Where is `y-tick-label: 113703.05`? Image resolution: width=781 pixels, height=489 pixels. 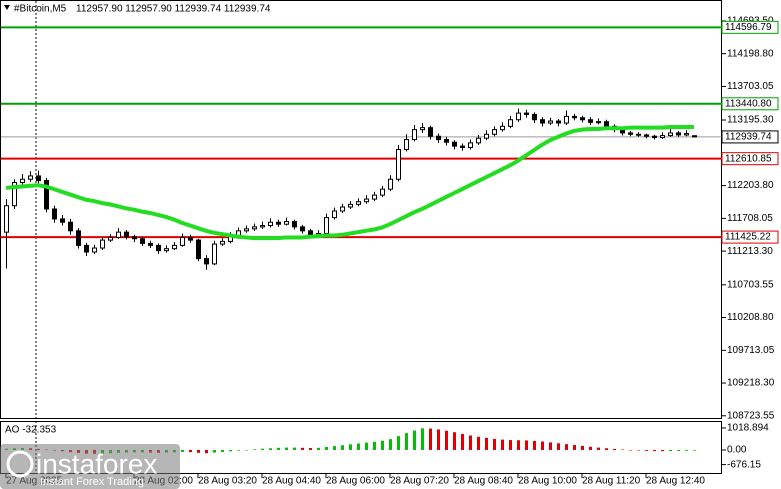
y-tick-label: 113703.05 is located at coordinates (750, 86).